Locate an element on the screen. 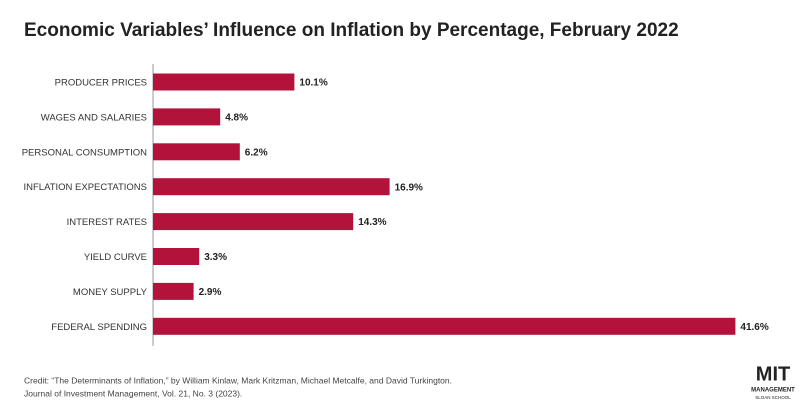 This screenshot has width=812, height=407. value-label: 6.2% is located at coordinates (256, 152).